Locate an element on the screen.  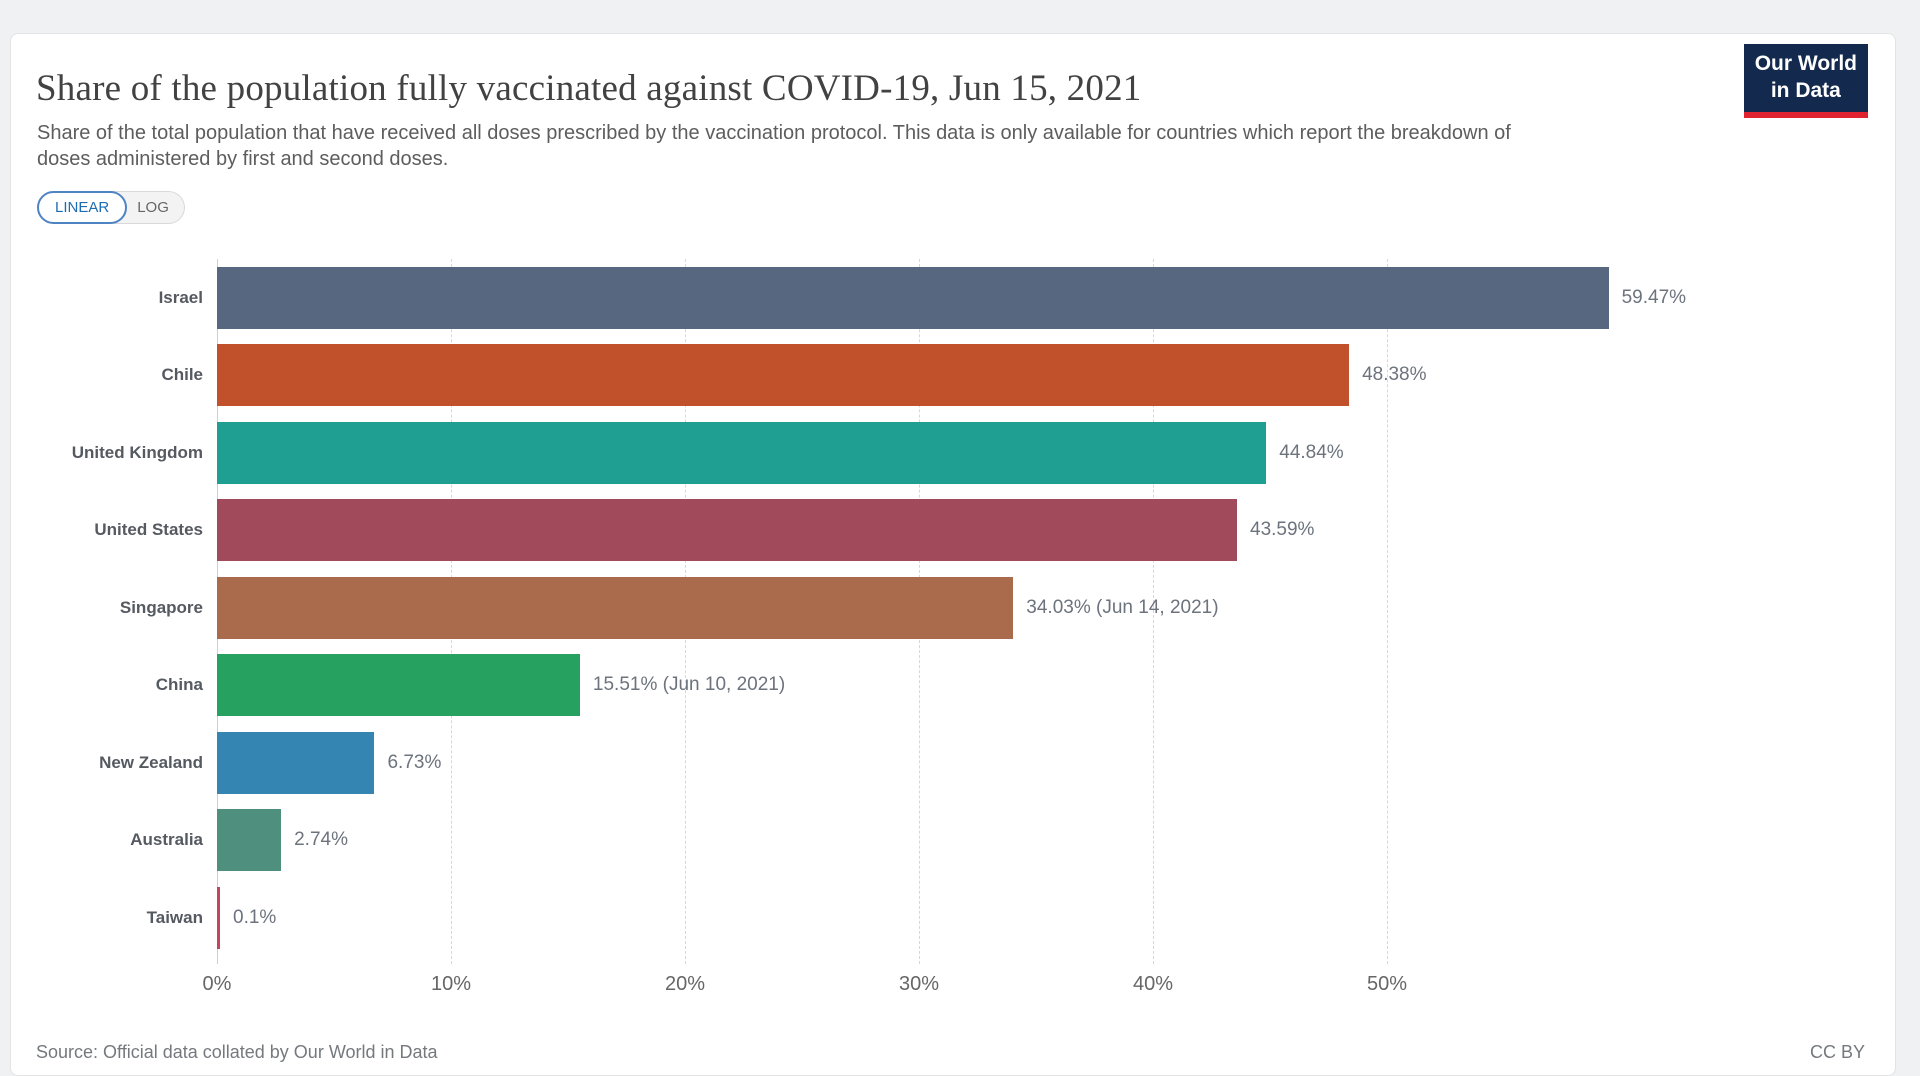
bar-row-taiwan: Taiwan 0.1% is located at coordinates (953, 918).